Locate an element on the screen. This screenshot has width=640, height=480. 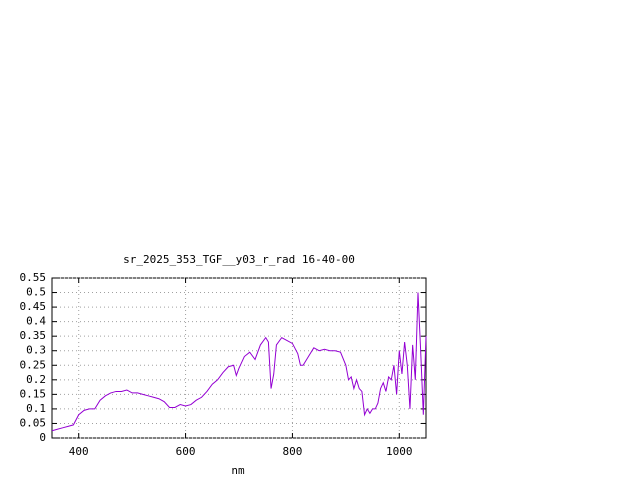
y-tick-label: 0.45 is located at coordinates (33, 306).